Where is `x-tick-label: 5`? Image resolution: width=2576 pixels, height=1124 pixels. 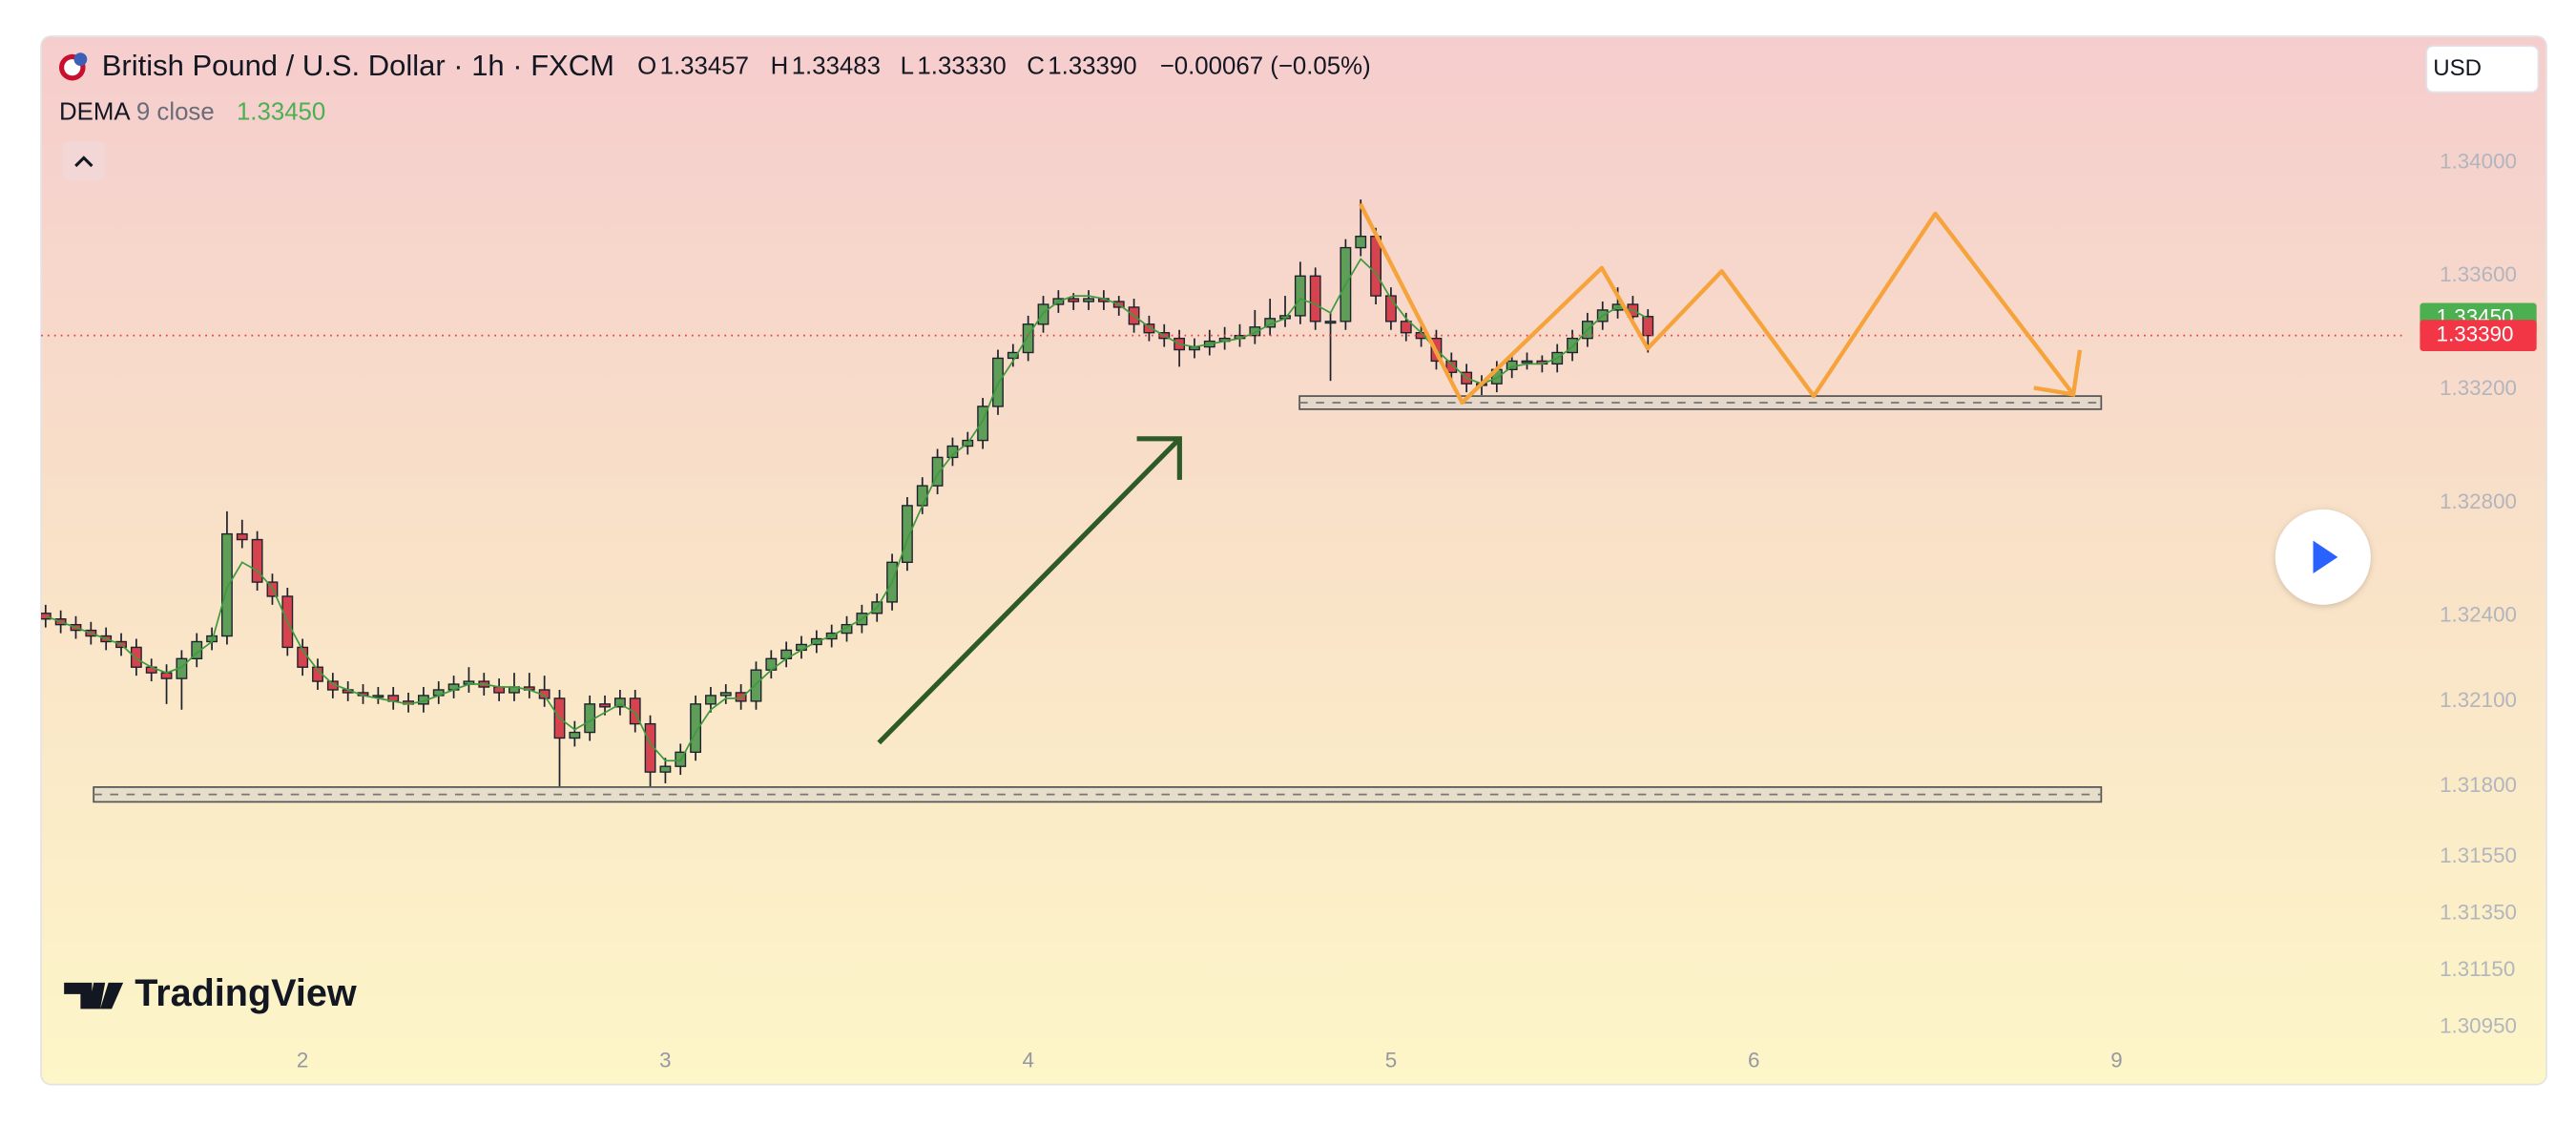
x-tick-label: 5 is located at coordinates (1391, 1060).